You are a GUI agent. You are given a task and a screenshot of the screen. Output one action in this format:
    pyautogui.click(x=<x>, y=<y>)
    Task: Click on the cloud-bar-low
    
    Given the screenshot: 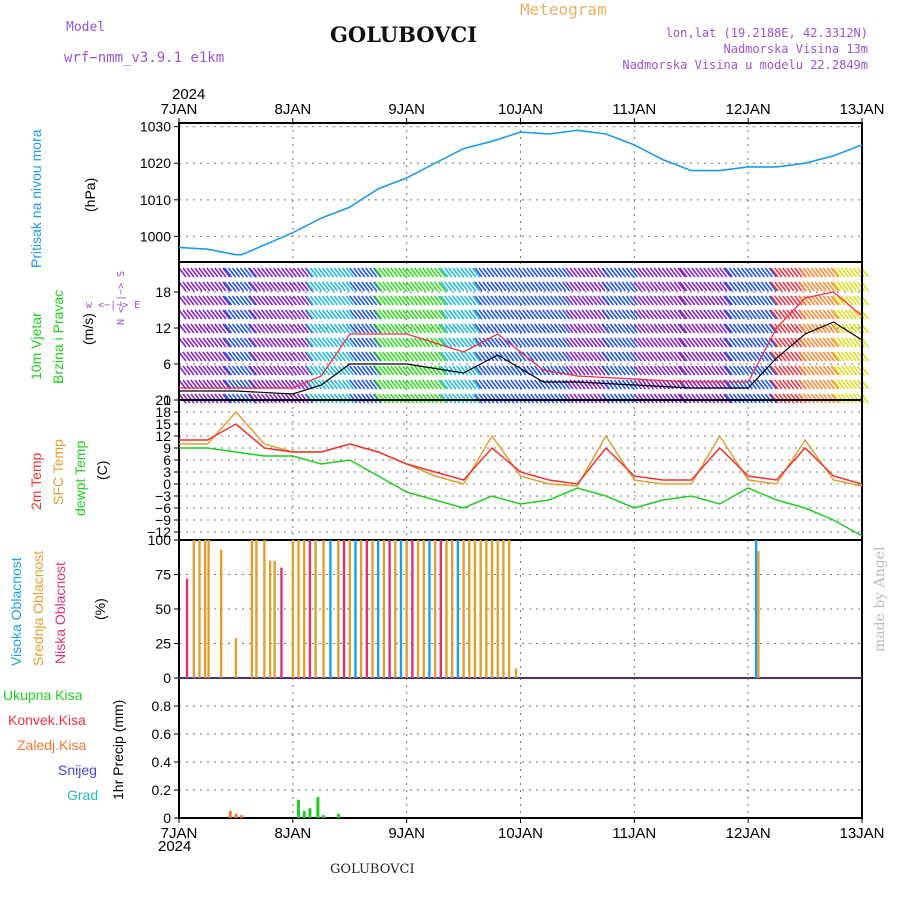 What is the action you would take?
    pyautogui.click(x=441, y=609)
    